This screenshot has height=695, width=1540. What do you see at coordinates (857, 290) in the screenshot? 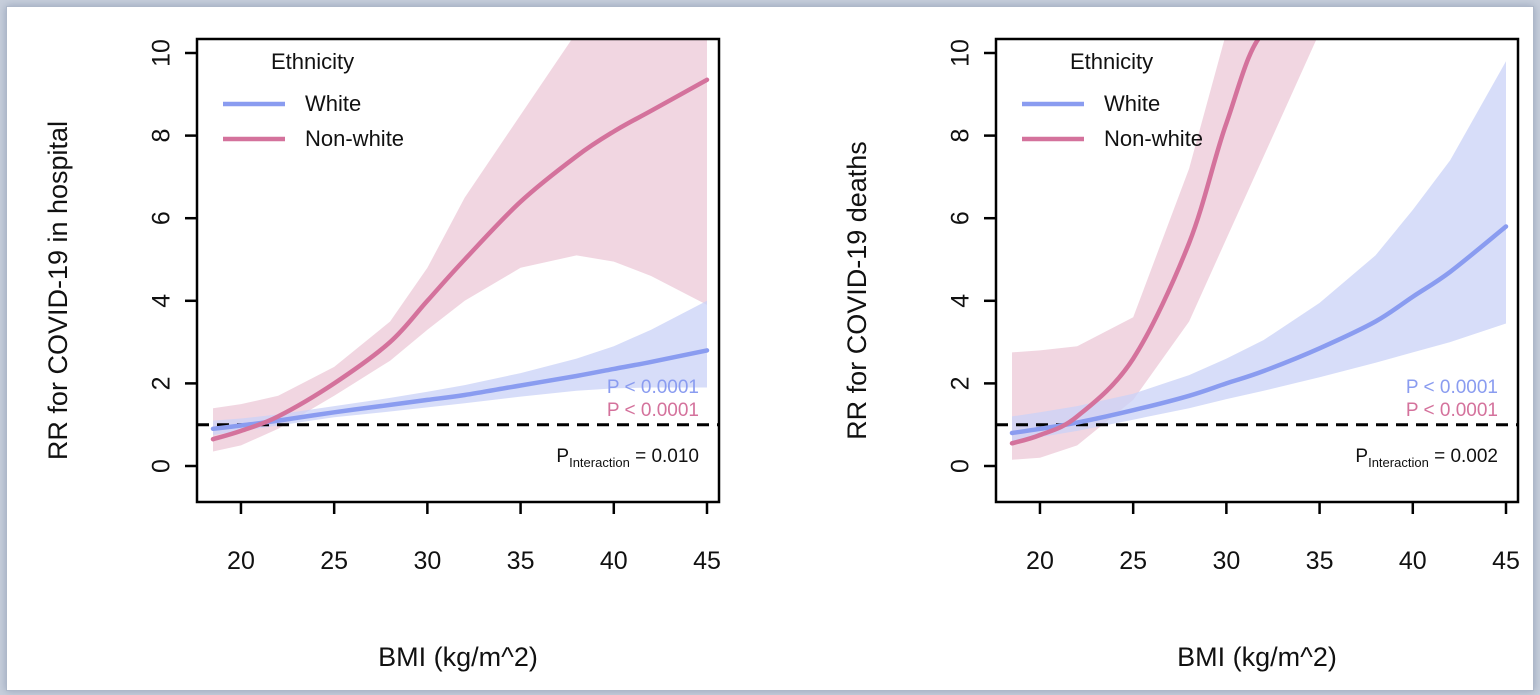
I see `y-axis-title: RR for COVID-19 deaths` at bounding box center [857, 290].